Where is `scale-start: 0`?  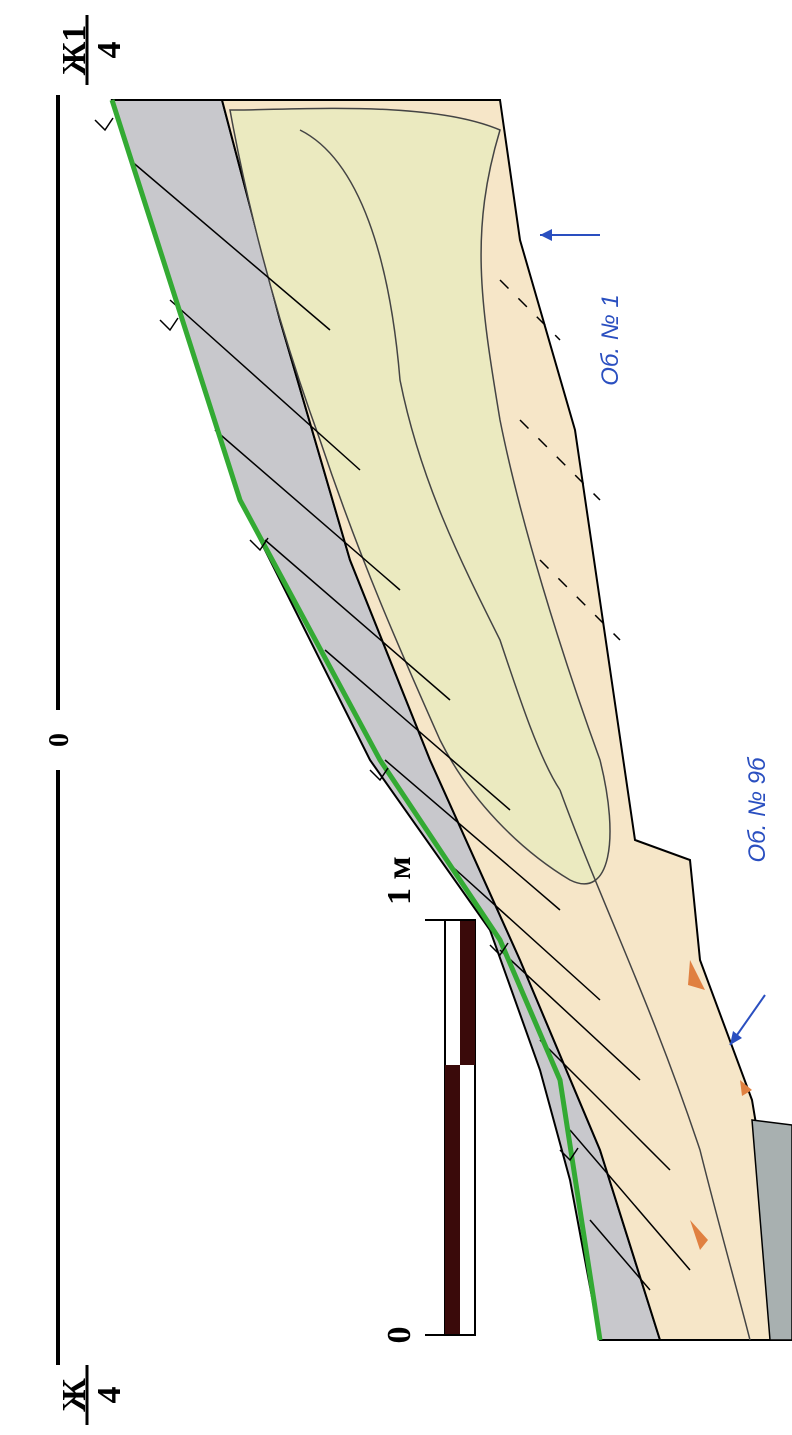
scale-start: 0 is located at coordinates (399, 1335).